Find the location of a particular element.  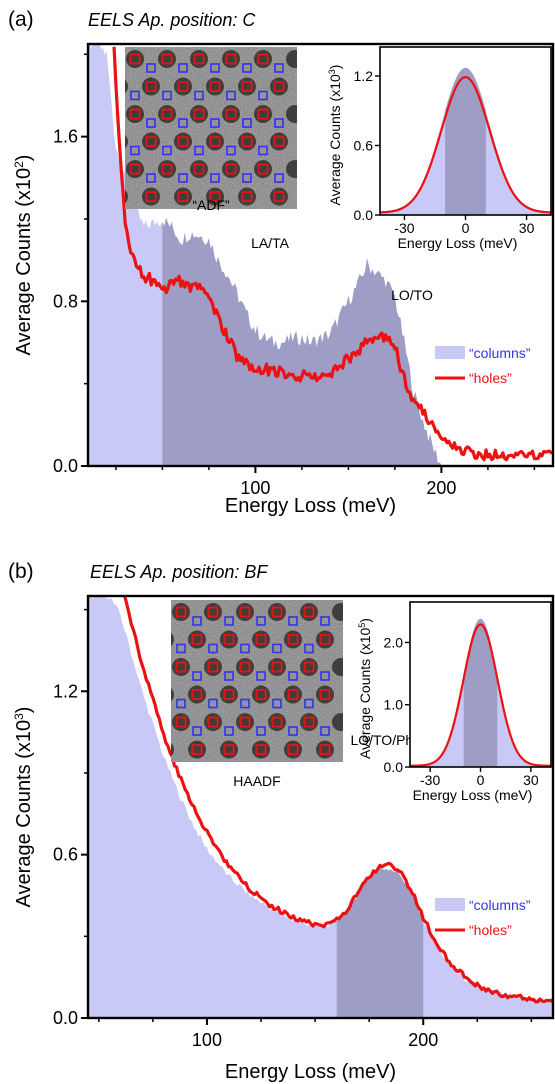

inset-y-title-end: ) is located at coordinates (335, 67).